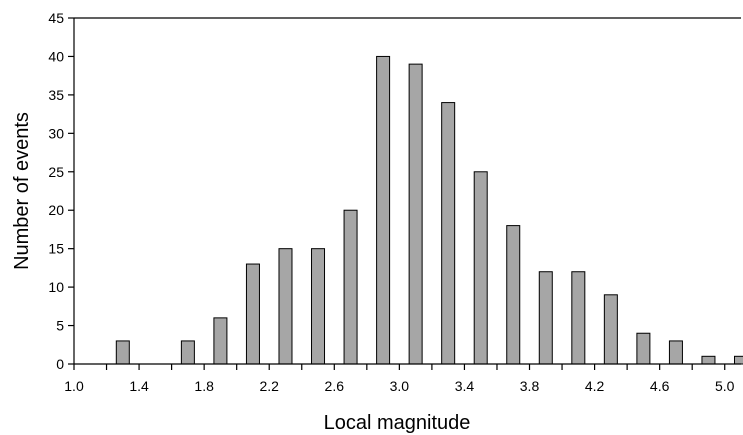 The width and height of the screenshot is (743, 435). What do you see at coordinates (465, 386) in the screenshot?
I see `x-tick-label: 3.4` at bounding box center [465, 386].